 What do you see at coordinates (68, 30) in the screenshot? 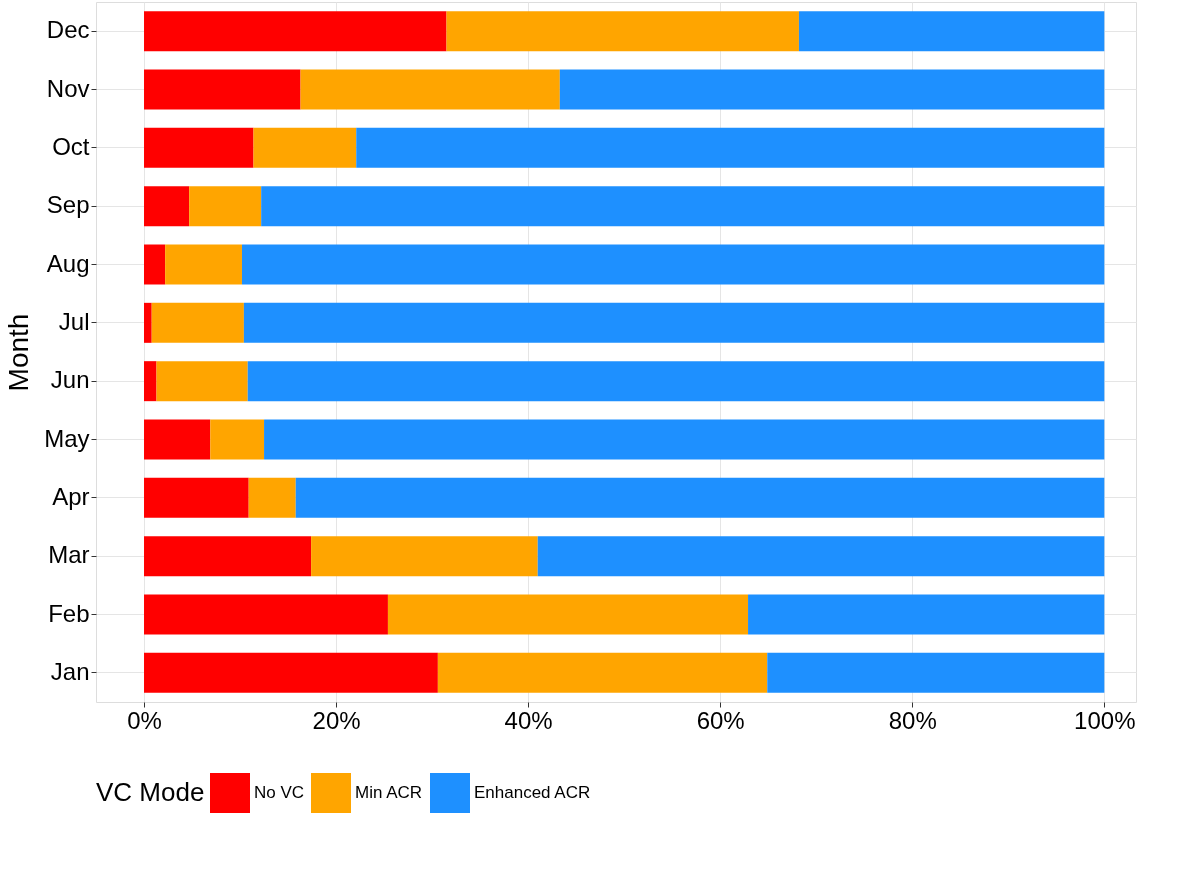
I see `y-tick-label: Dec` at bounding box center [68, 30].